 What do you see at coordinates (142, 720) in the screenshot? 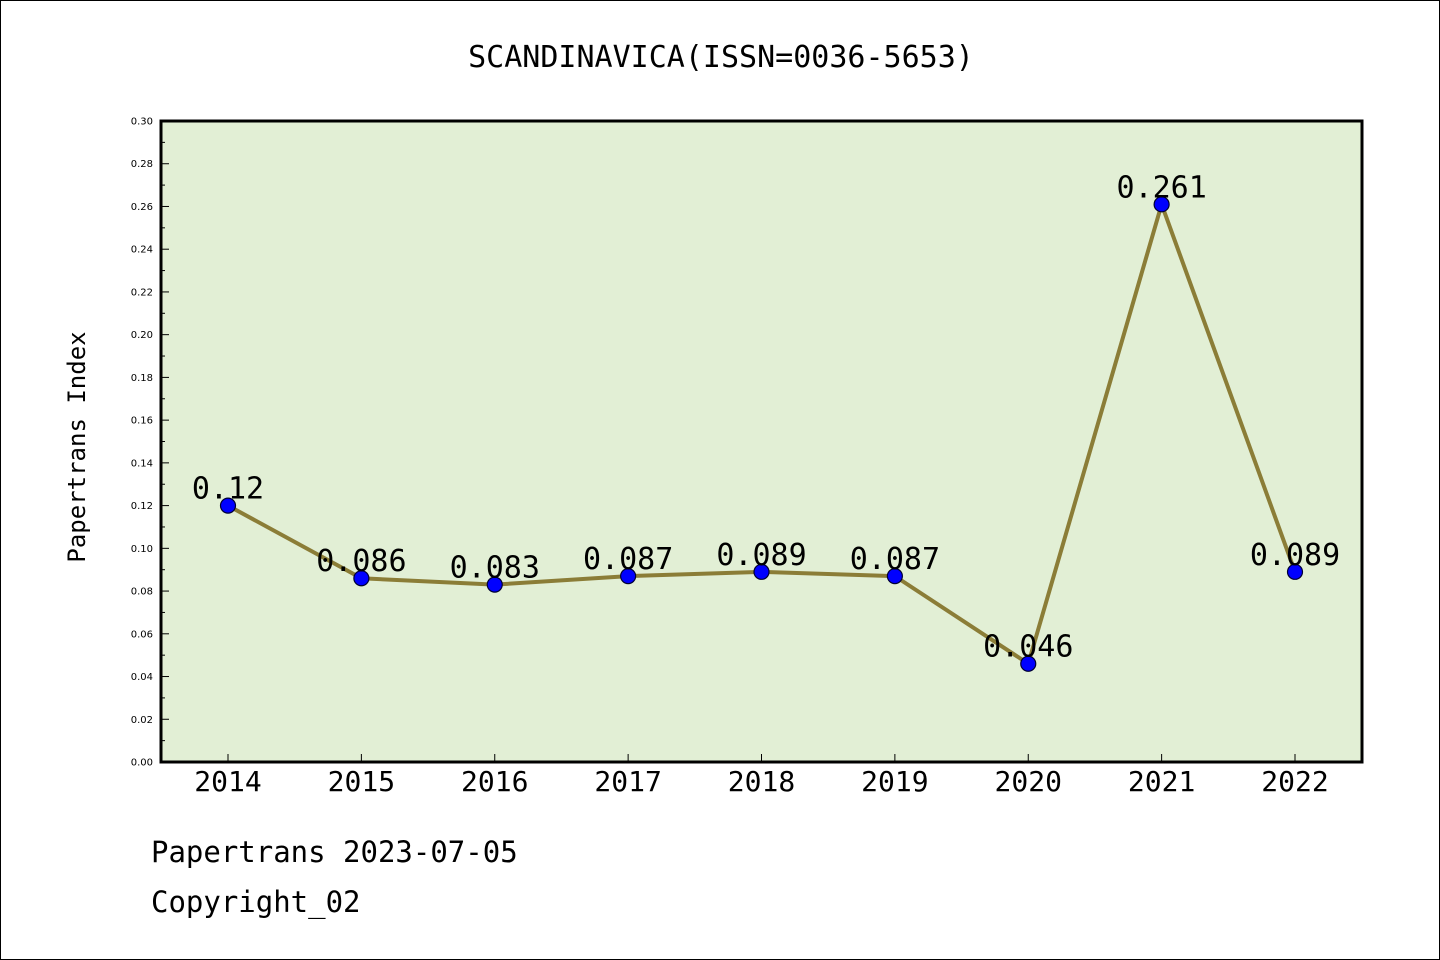
I see `y-tick-label: 0.02` at bounding box center [142, 720].